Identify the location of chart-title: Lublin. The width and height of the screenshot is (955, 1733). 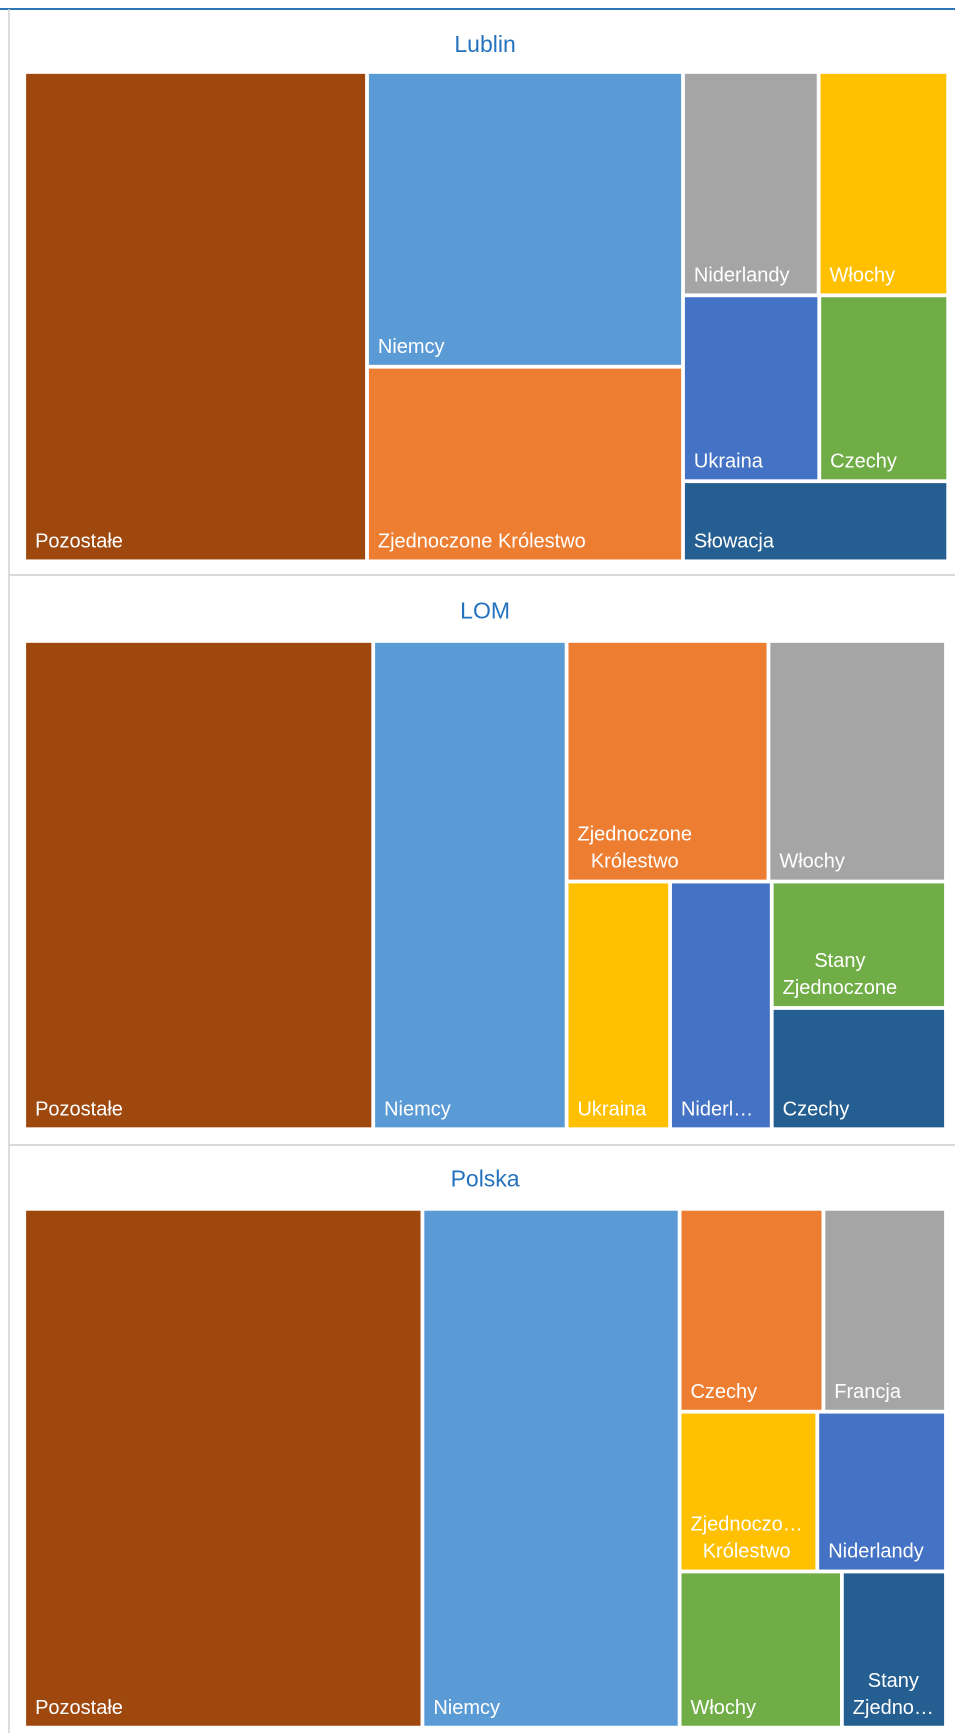
(484, 44).